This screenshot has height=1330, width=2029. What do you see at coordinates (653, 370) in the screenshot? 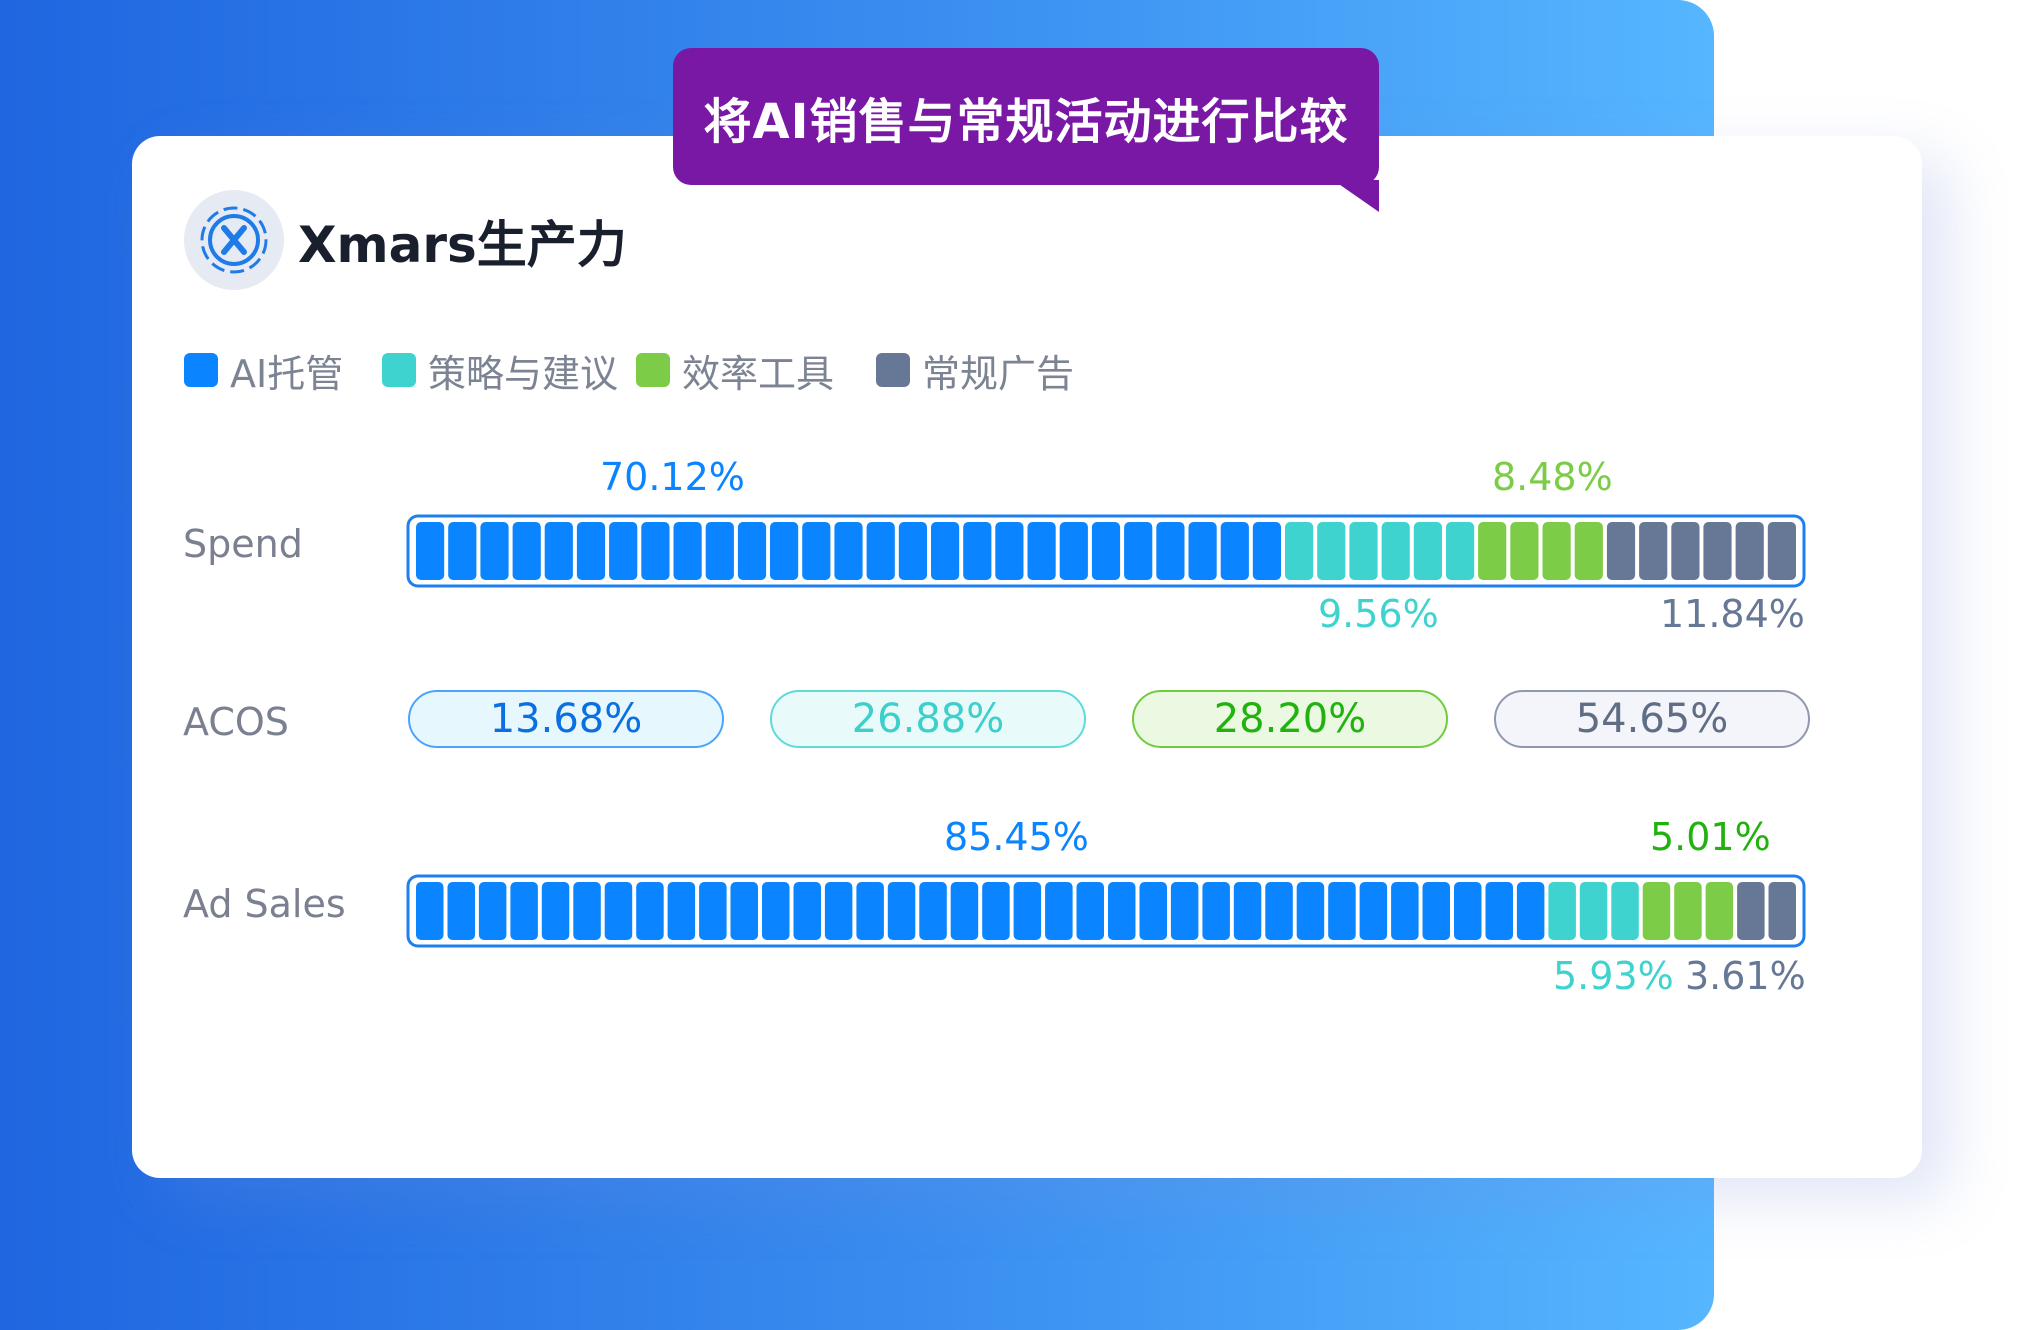
I see `legend-swatch-efficiency` at bounding box center [653, 370].